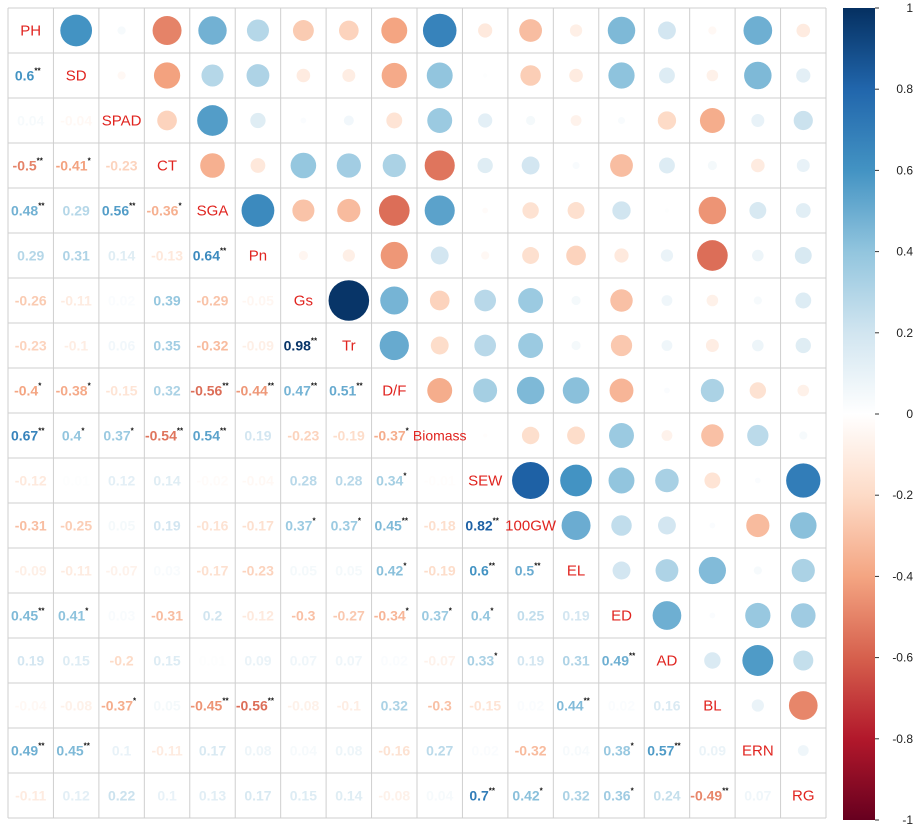  I want to click on correlation-coefficient: -0.05, so click(258, 301).